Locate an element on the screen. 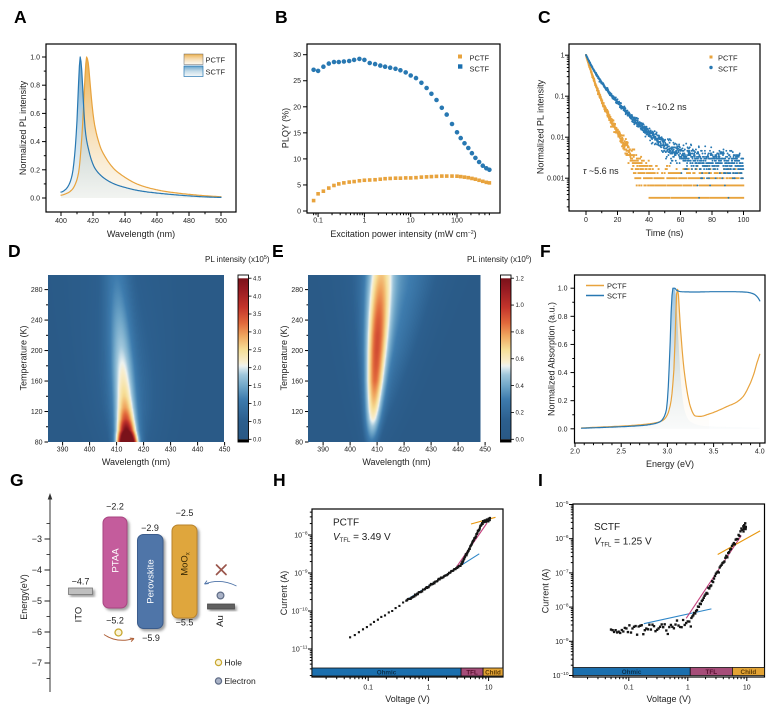  svg-text: 80 is located at coordinates (299, 443).